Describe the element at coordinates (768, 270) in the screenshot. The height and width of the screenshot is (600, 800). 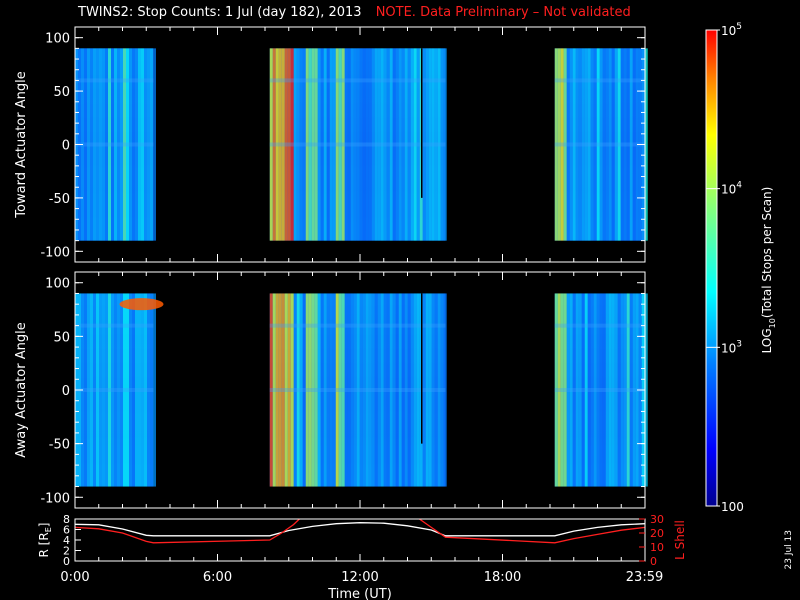
I see `colorbar-label: LOG10(Total Stops per Scan)` at that location.